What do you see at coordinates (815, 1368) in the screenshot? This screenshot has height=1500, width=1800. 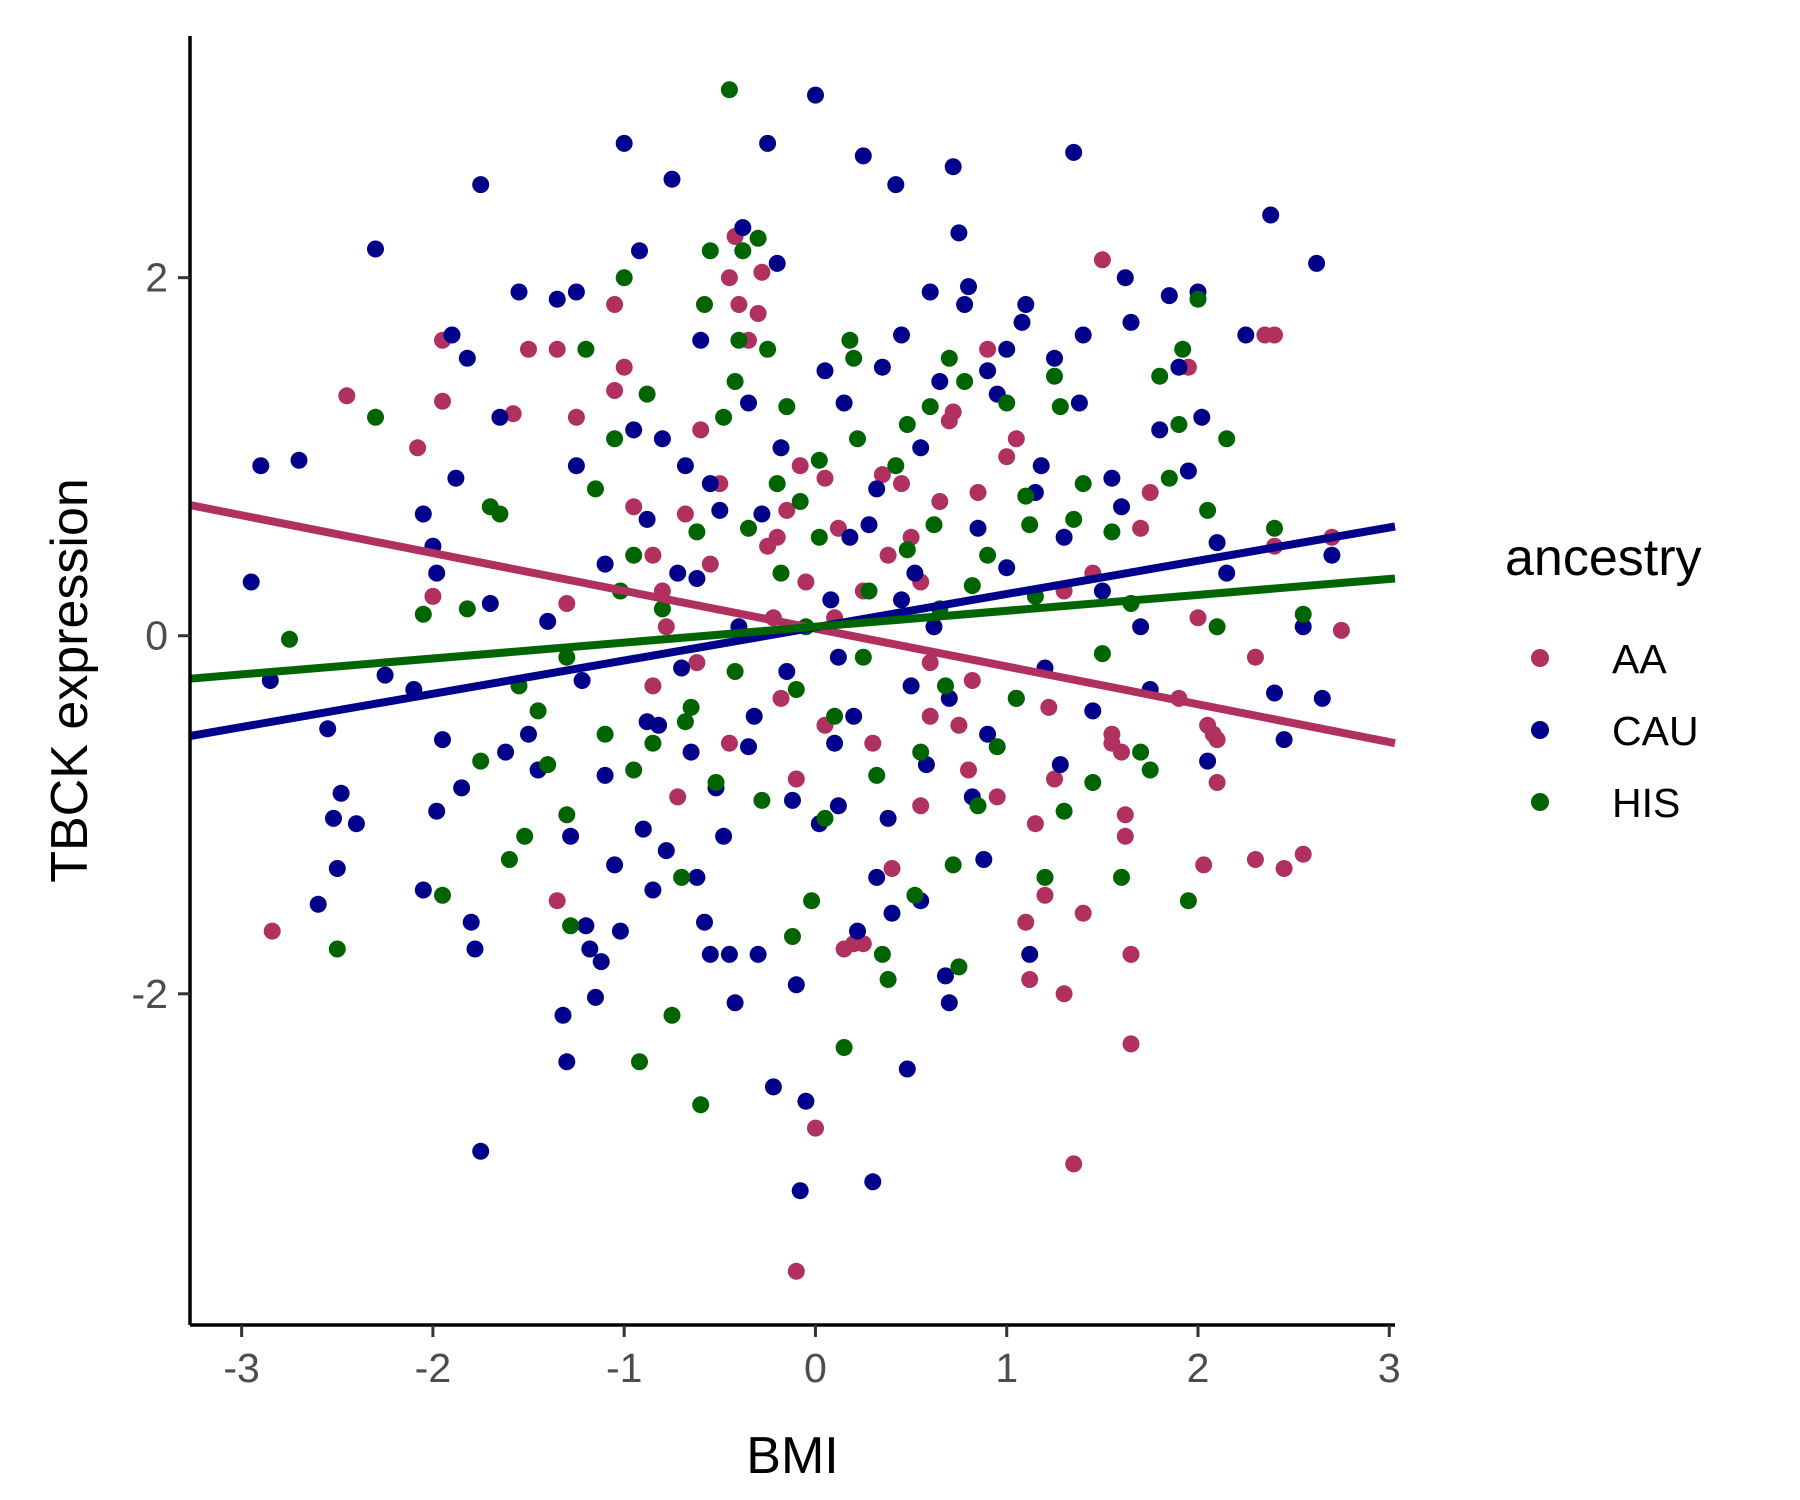 I see `x-tick-label: 0` at bounding box center [815, 1368].